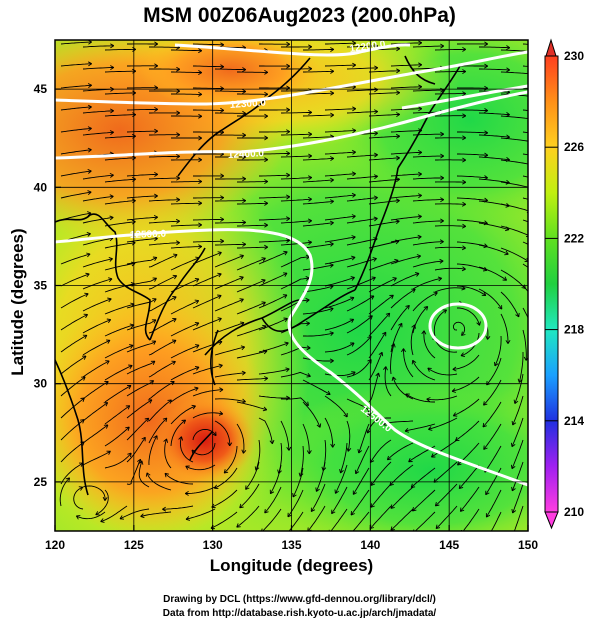  Describe the element at coordinates (464, 97) in the screenshot. I see `contour-line` at that location.